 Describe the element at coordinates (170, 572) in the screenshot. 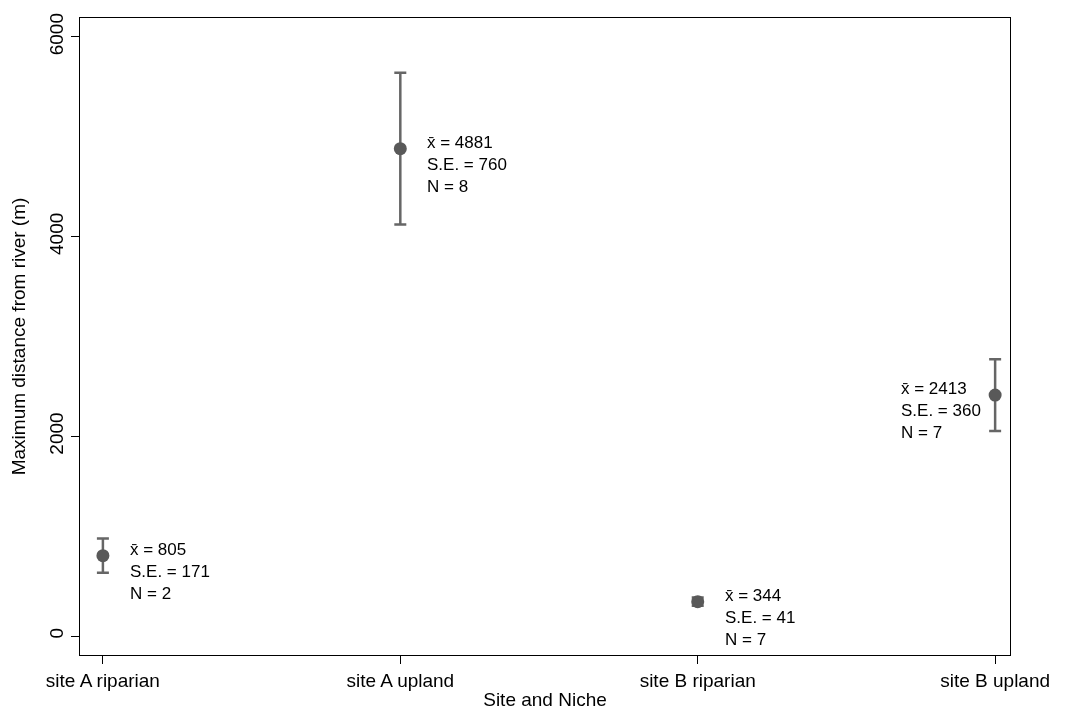

I see `annotation: x̄ = 805 S.E. = 171 N = 2` at that location.